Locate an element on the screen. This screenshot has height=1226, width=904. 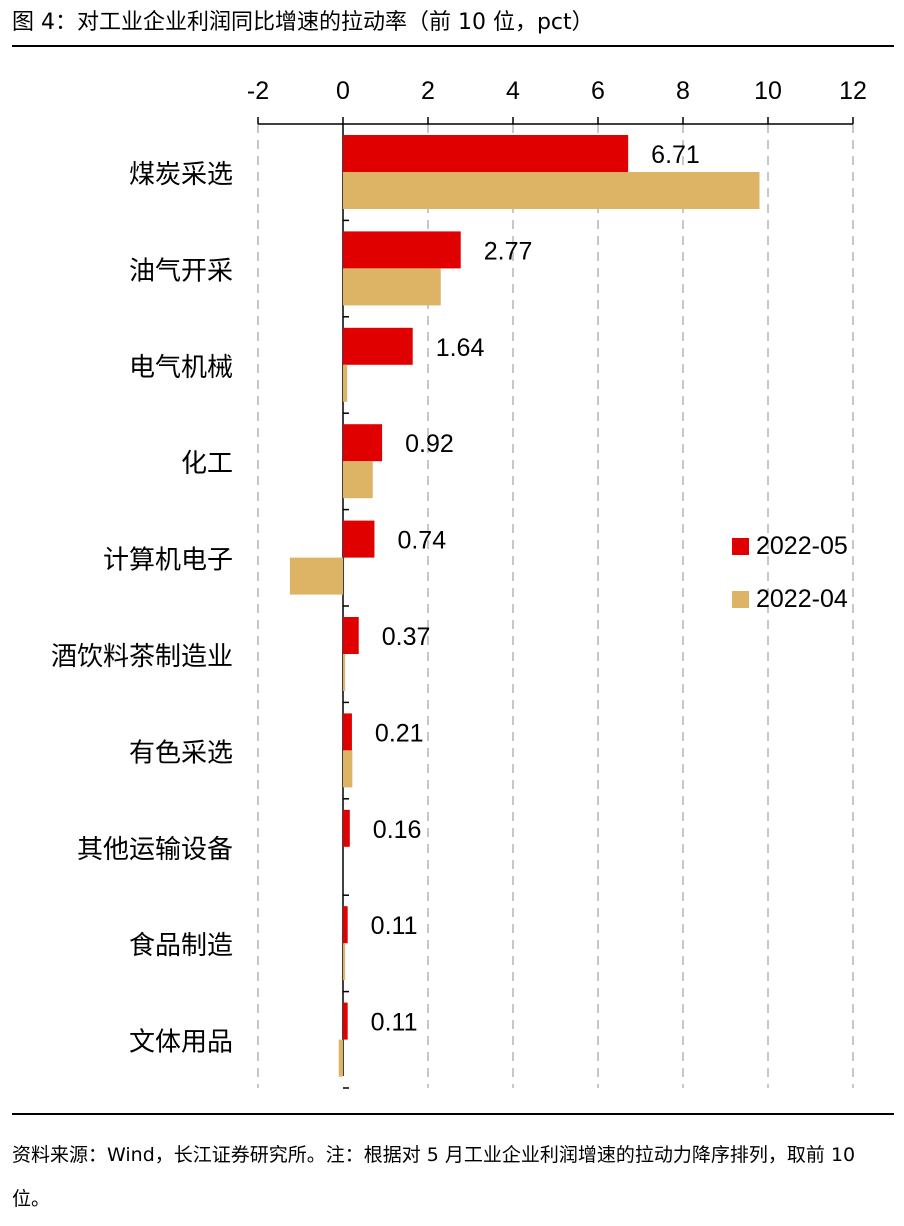
source-rule is located at coordinates (453, 1114).